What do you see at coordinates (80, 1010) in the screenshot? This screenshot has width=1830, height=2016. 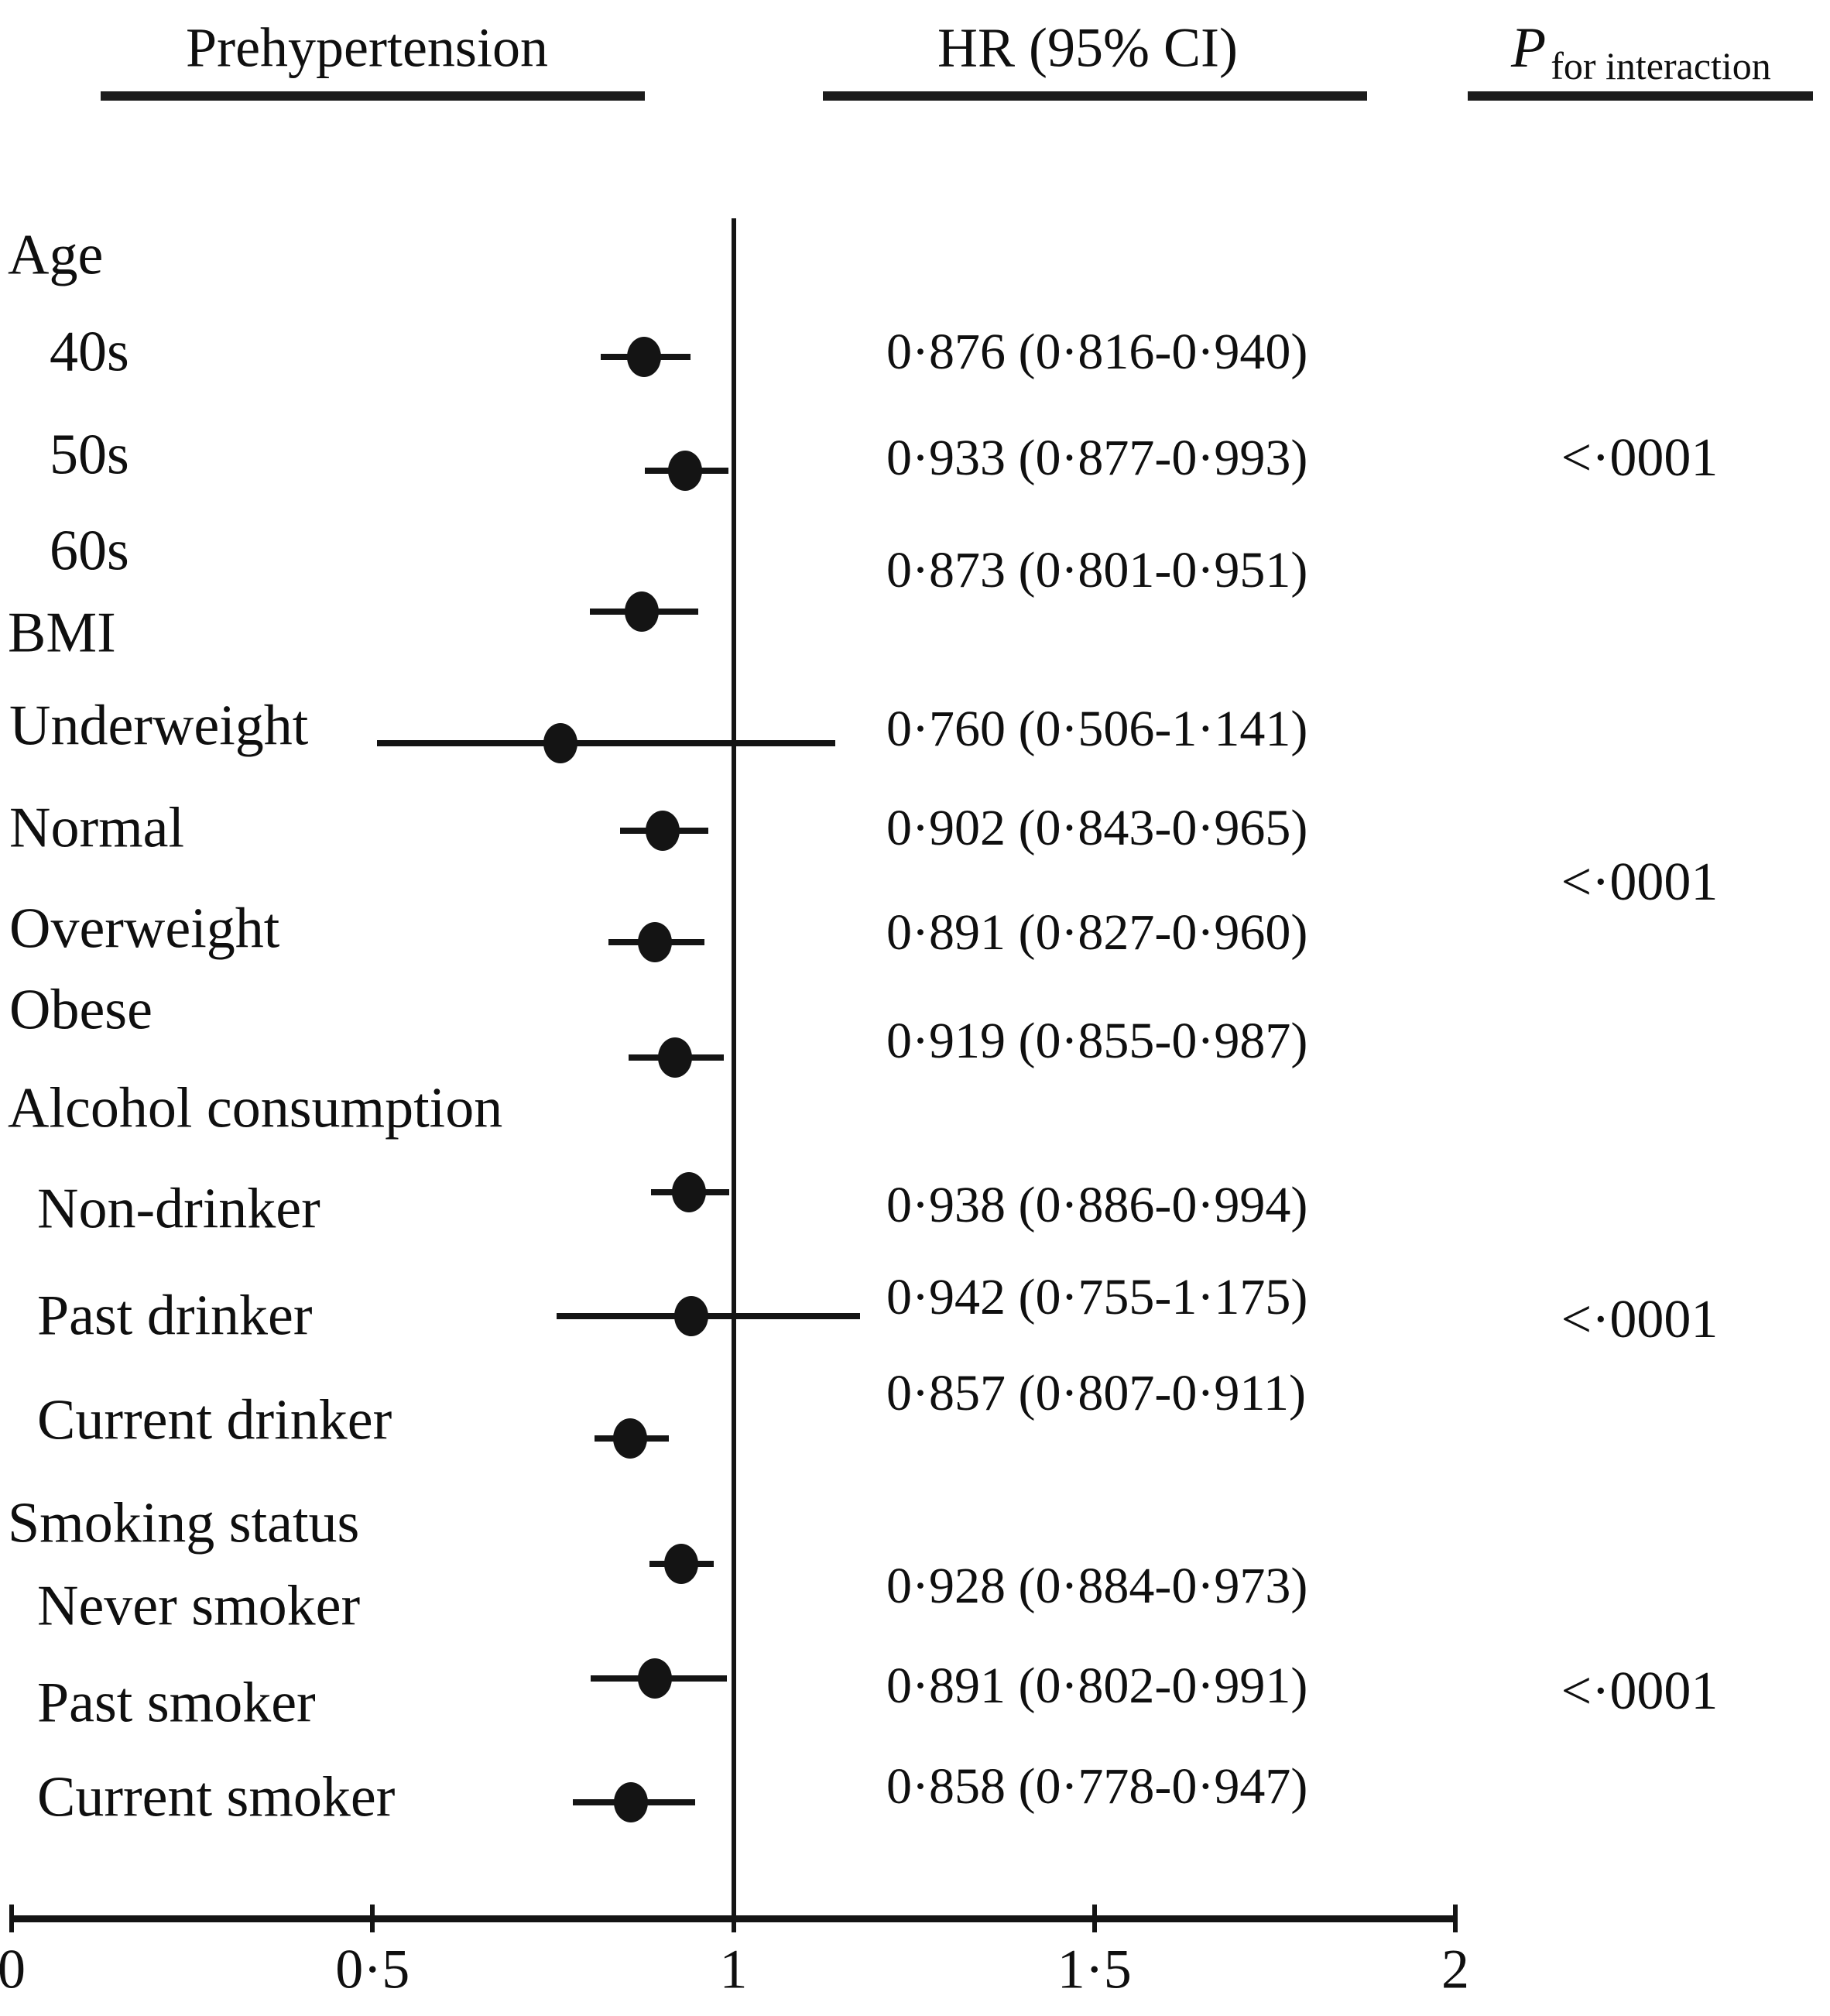 I see `row-label: Obese` at bounding box center [80, 1010].